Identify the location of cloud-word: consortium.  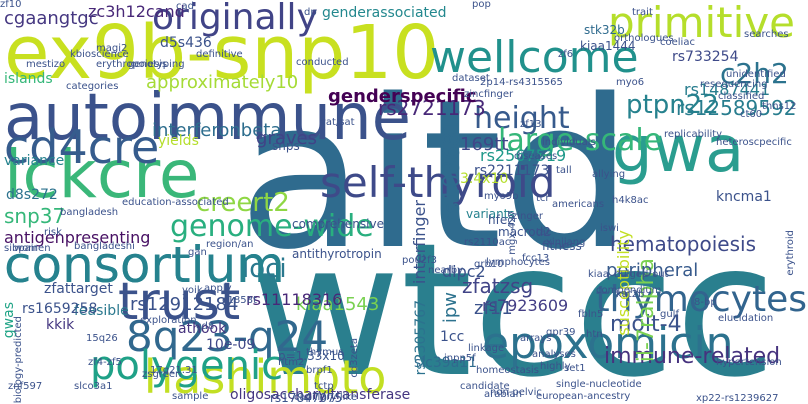
(144, 265).